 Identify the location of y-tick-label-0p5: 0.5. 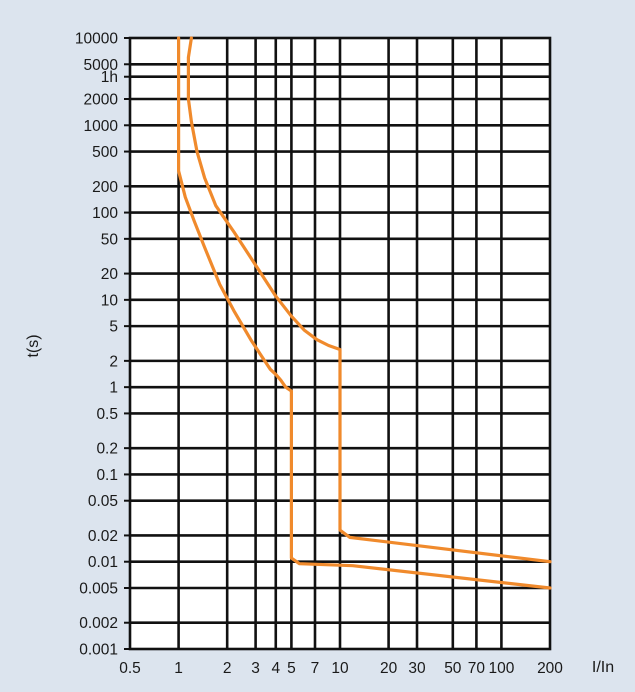
(107, 414).